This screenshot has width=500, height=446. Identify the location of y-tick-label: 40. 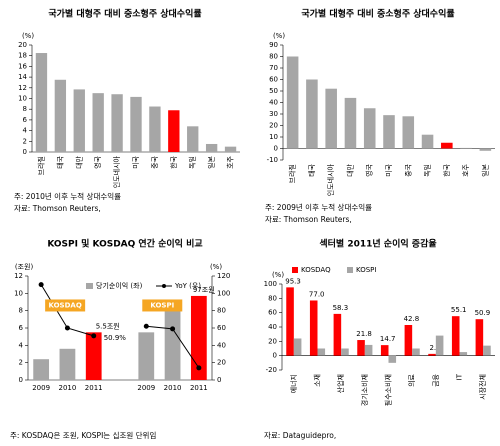
(272, 327).